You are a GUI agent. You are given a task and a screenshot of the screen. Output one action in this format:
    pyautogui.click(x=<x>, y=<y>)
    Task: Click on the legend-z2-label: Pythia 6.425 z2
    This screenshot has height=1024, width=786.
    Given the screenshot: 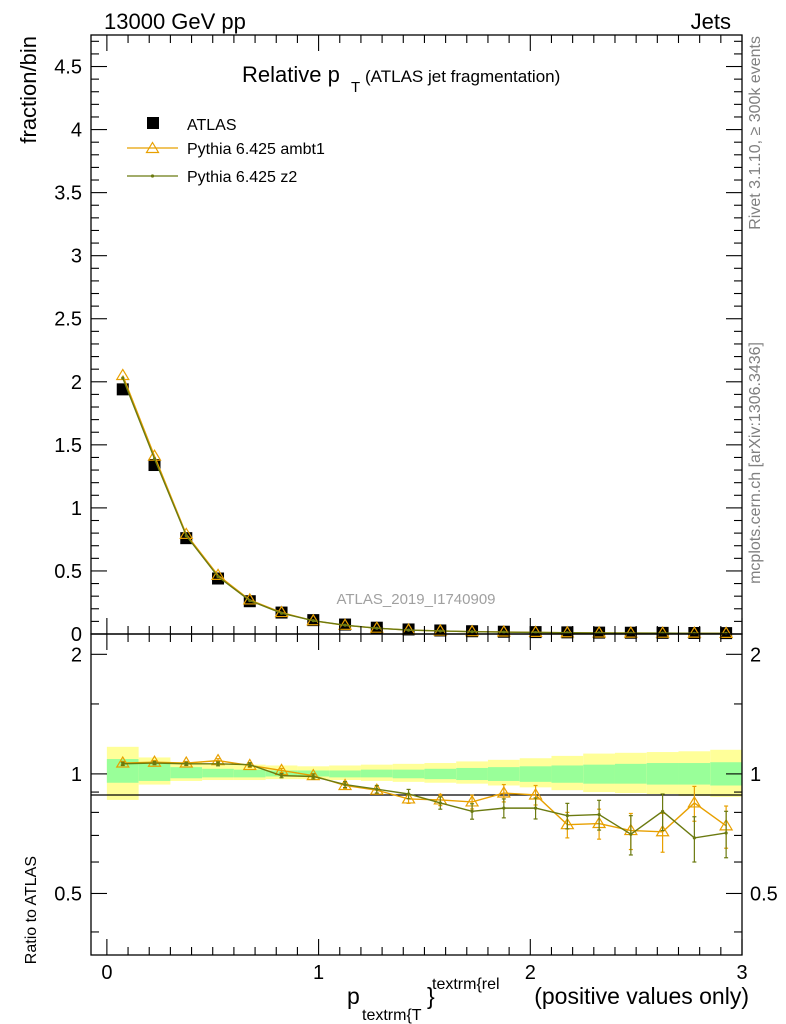 What is the action you would take?
    pyautogui.click(x=242, y=177)
    